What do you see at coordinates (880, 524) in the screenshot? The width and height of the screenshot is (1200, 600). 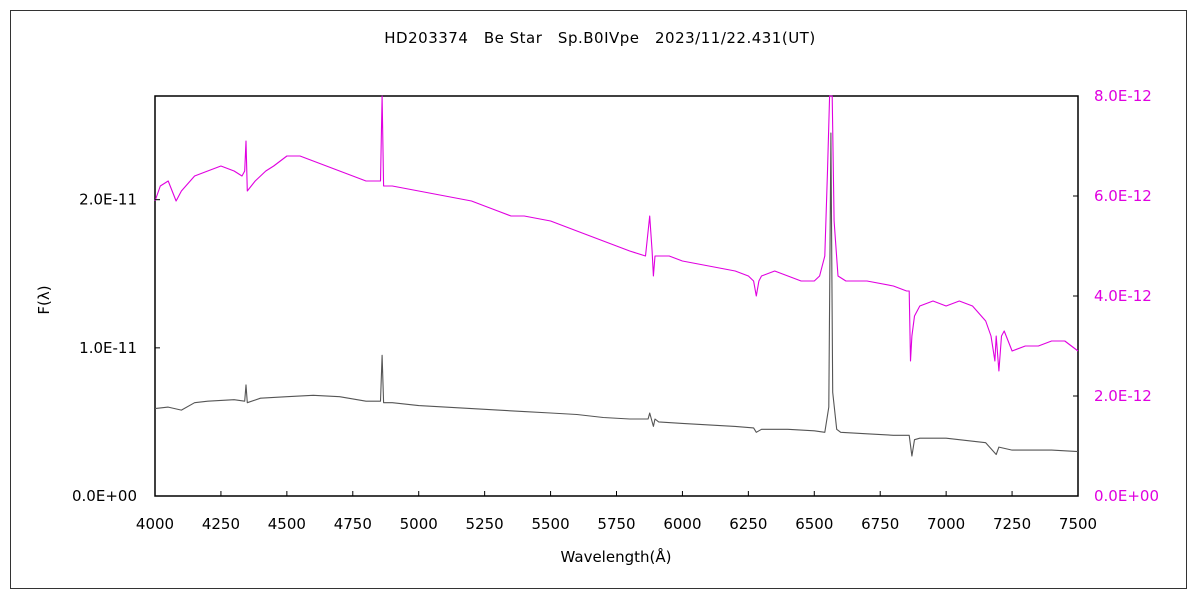 I see `x-tick-label: 6750` at bounding box center [880, 524].